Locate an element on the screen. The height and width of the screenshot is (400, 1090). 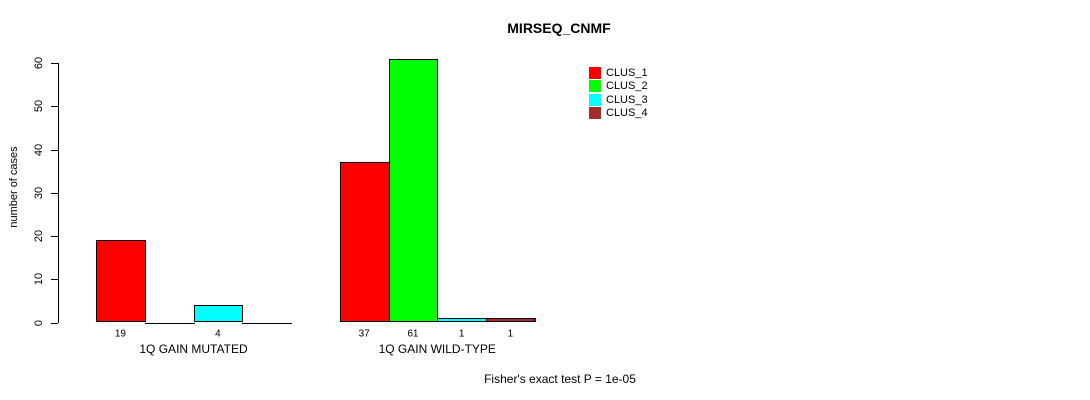
y-tick-label: 60 is located at coordinates (39, 63).